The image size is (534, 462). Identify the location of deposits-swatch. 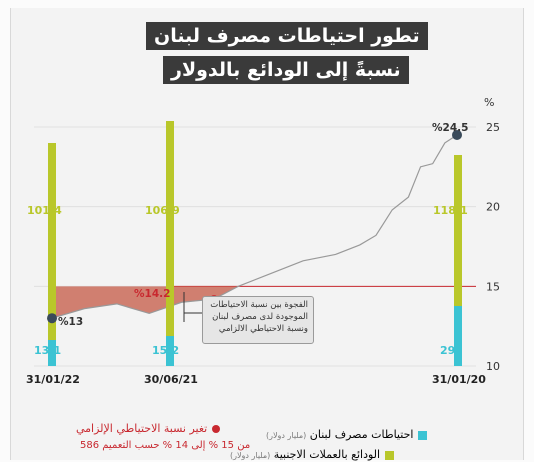
(390, 455).